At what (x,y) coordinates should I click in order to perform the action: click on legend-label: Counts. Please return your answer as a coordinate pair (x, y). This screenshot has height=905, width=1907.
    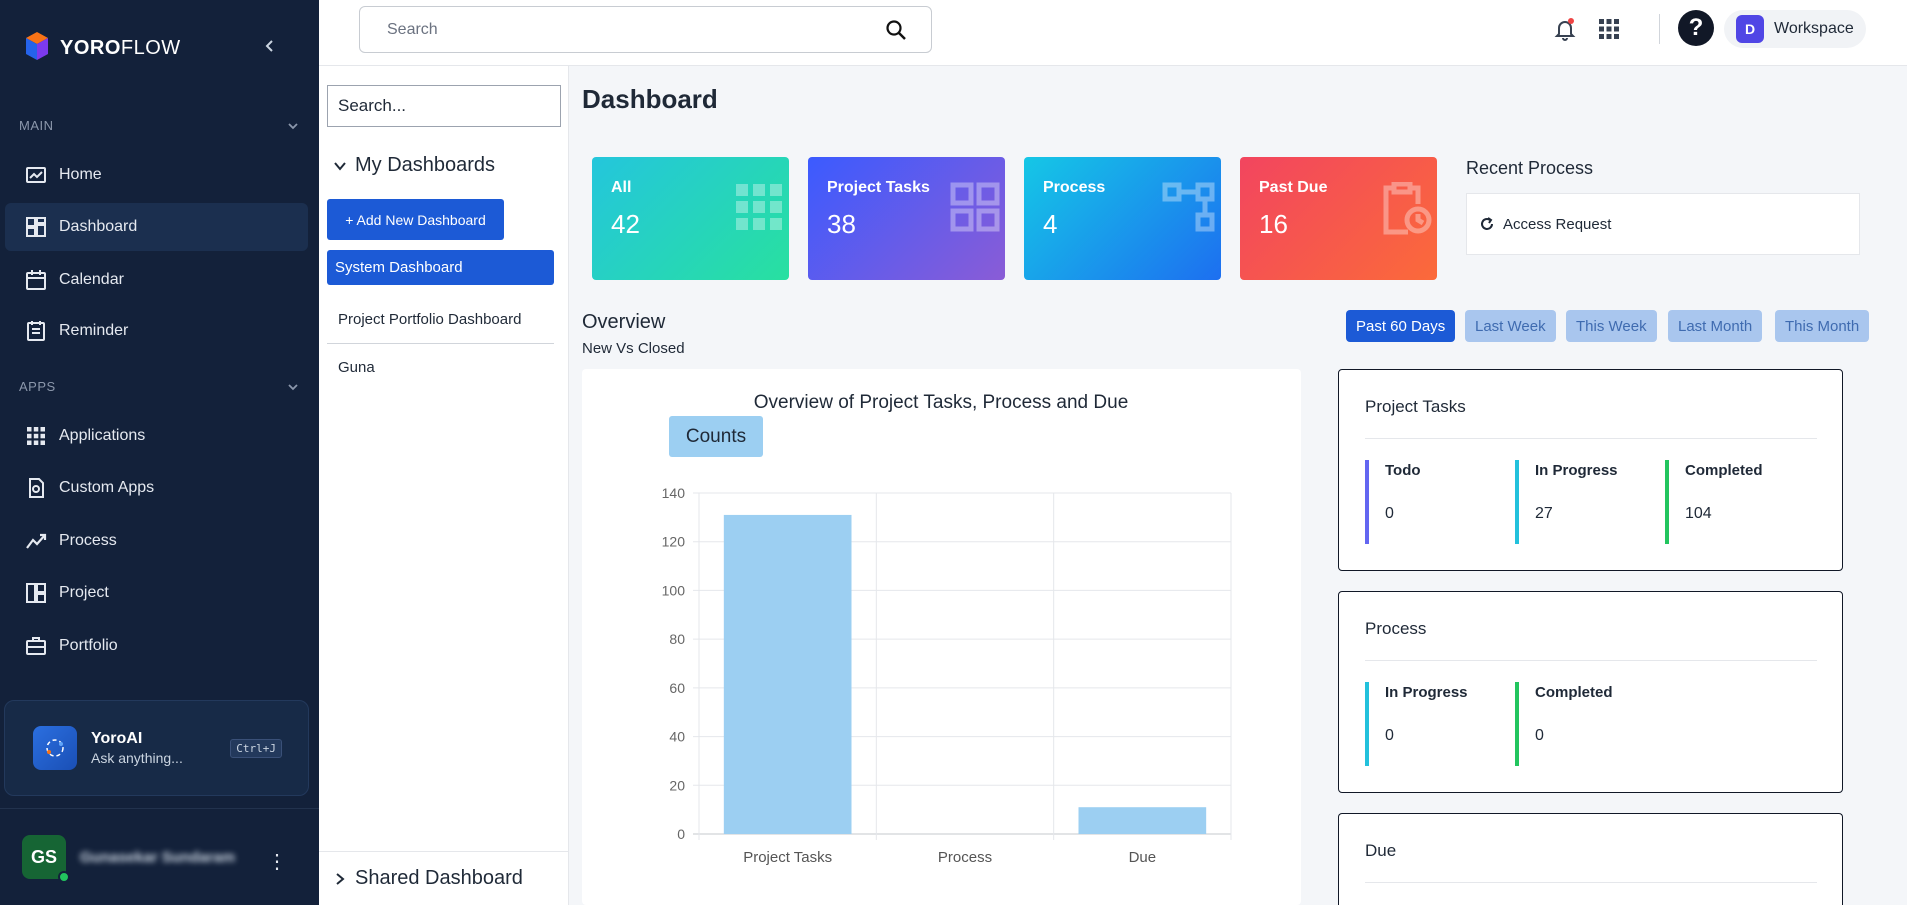
    Looking at the image, I should click on (716, 436).